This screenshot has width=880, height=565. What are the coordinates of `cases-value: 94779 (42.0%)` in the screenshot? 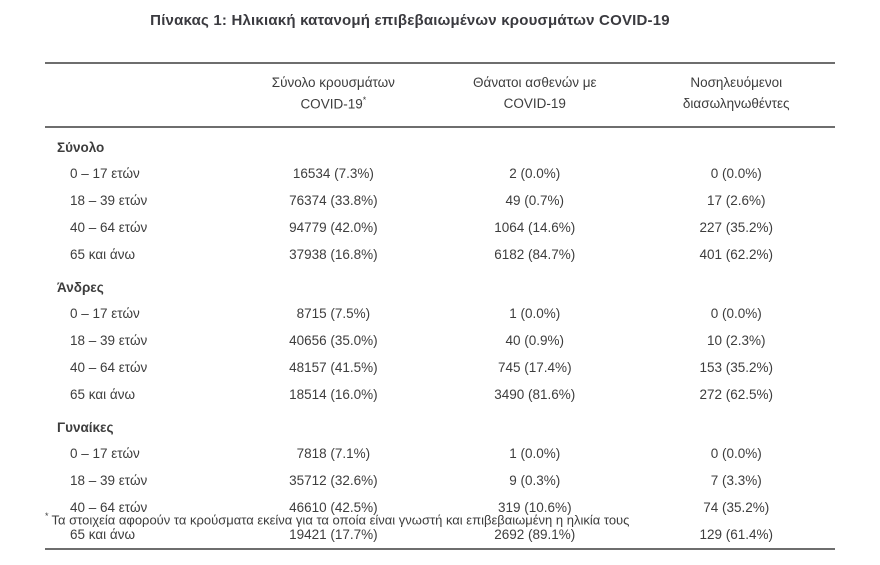 It's located at (333, 228).